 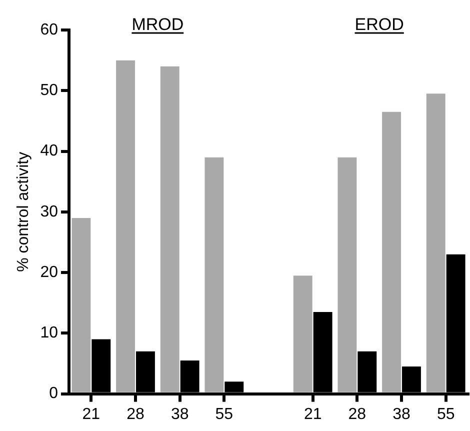 What do you see at coordinates (49, 29) in the screenshot?
I see `y-tick-label: 60` at bounding box center [49, 29].